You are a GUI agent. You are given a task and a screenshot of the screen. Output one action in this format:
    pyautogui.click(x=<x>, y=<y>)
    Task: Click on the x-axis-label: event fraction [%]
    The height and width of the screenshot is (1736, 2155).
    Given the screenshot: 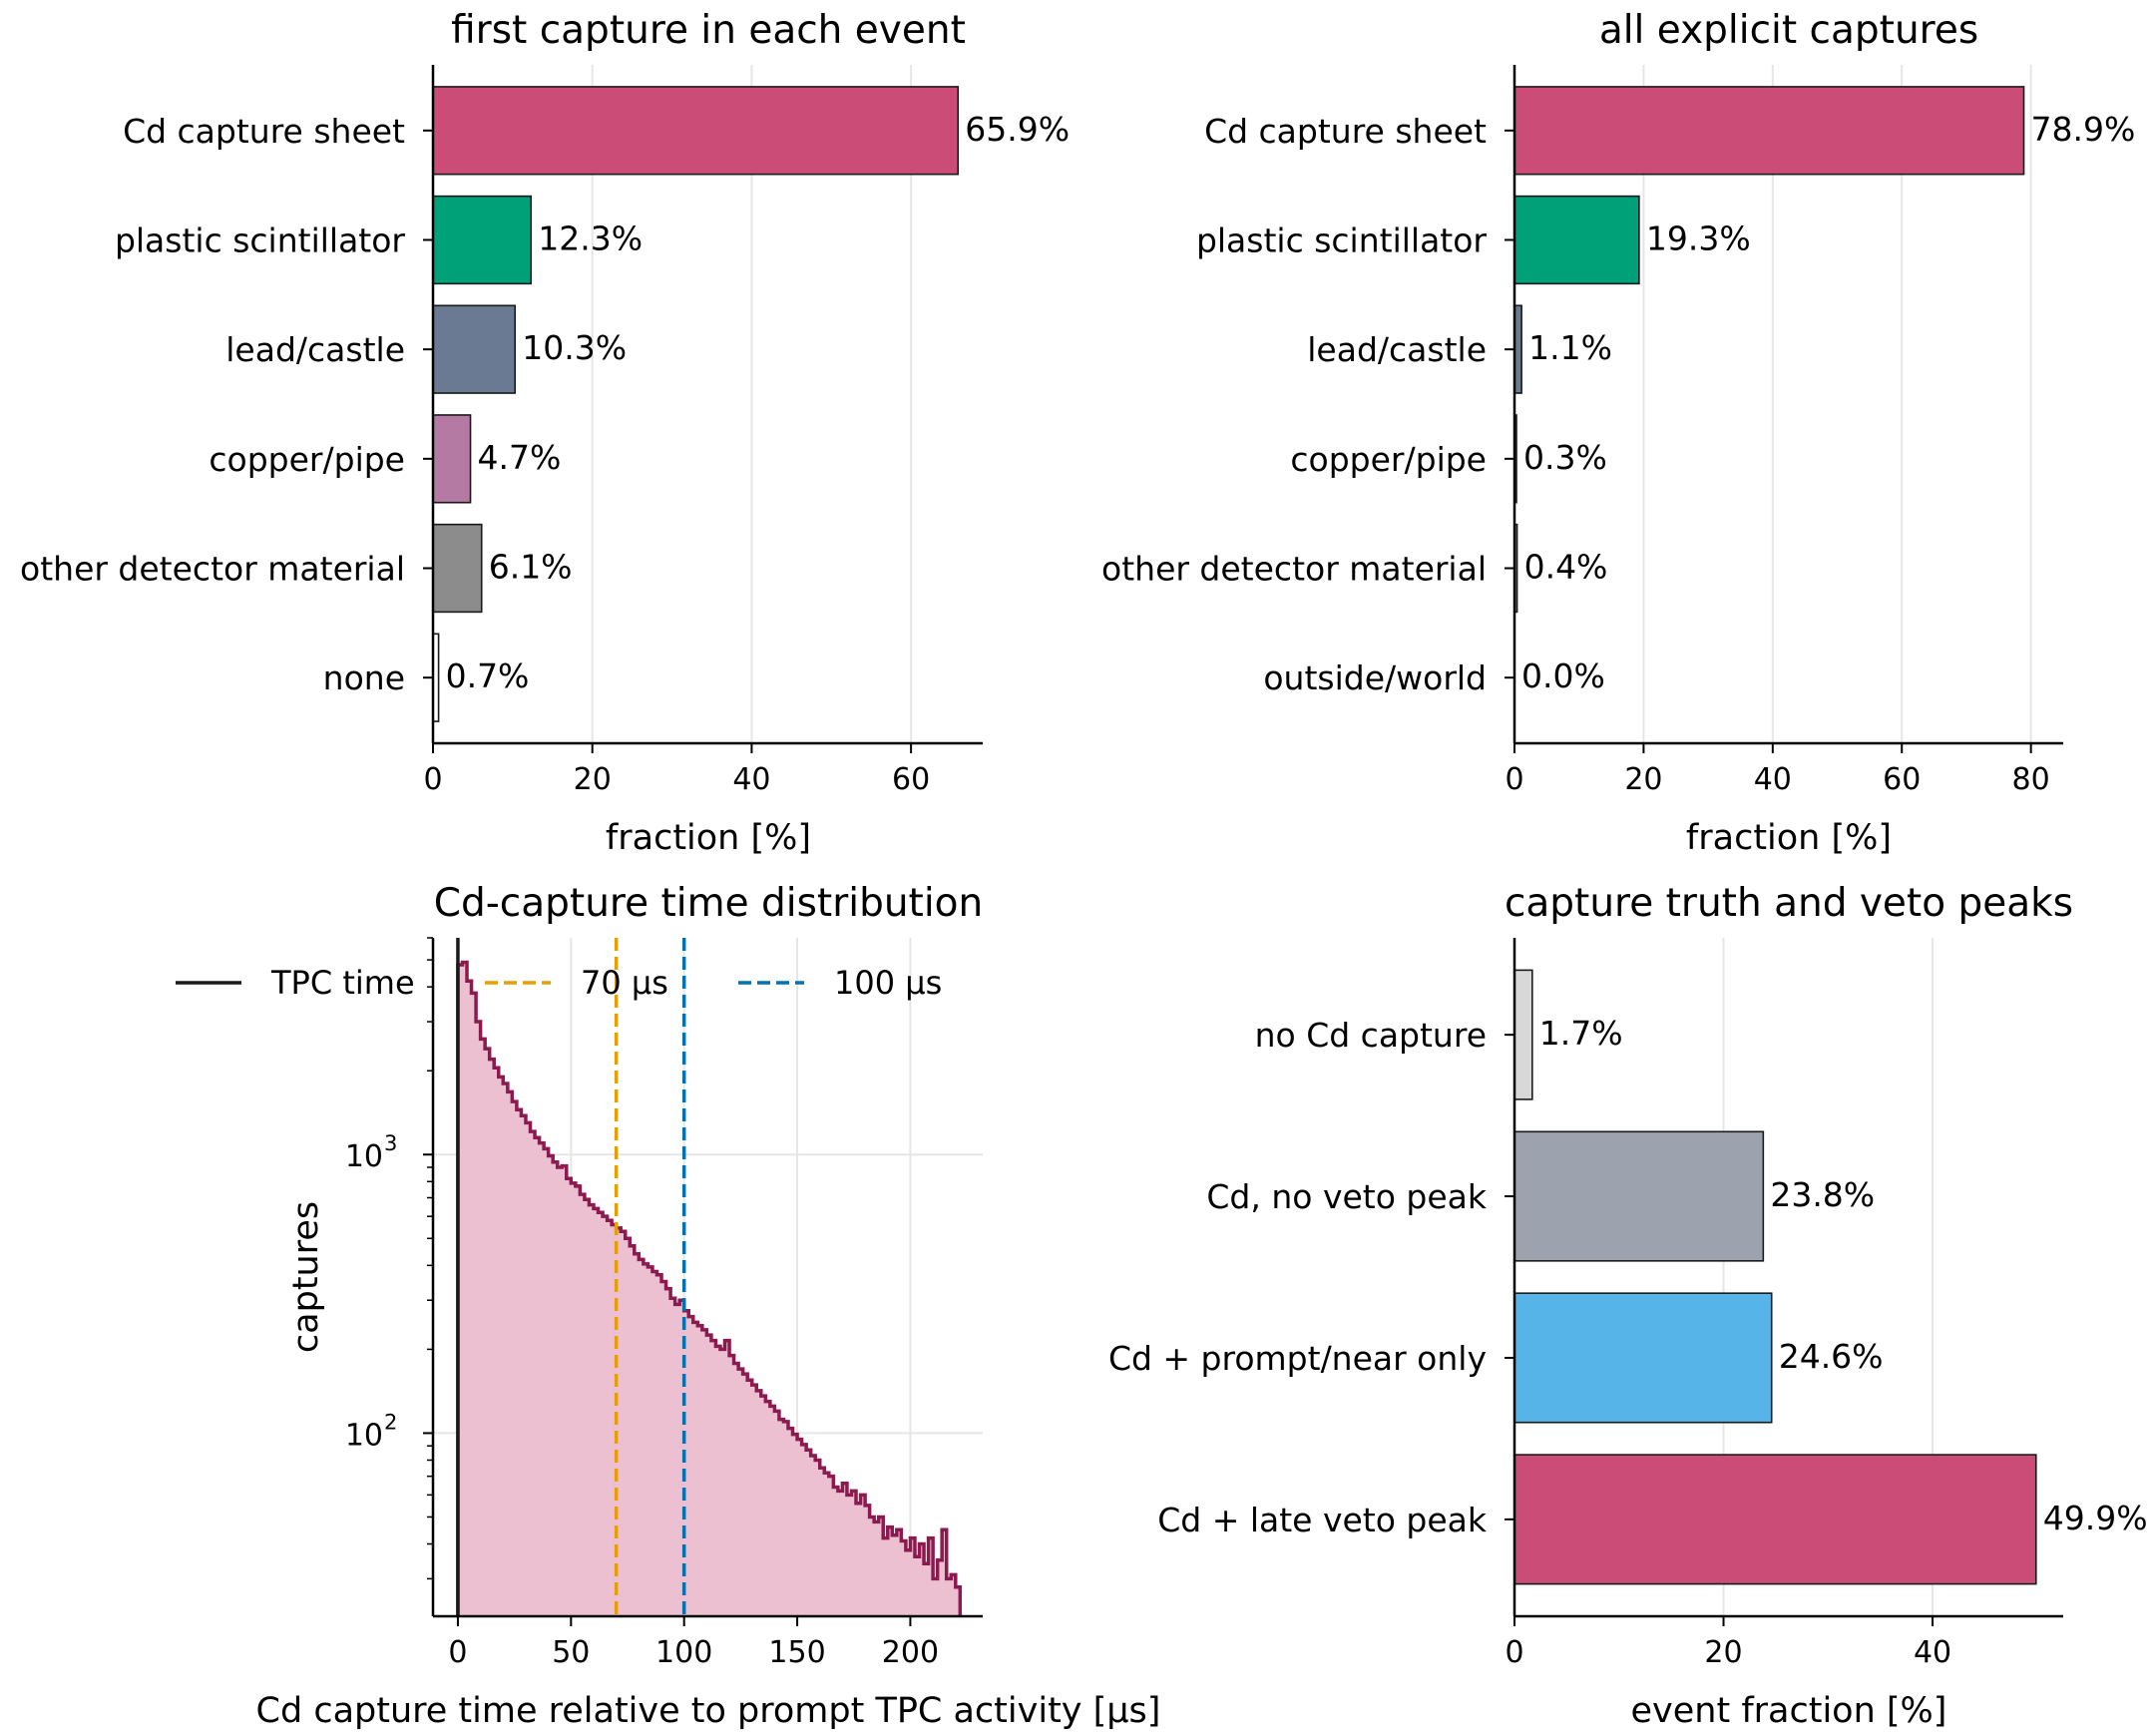 What is the action you would take?
    pyautogui.click(x=1789, y=1711)
    